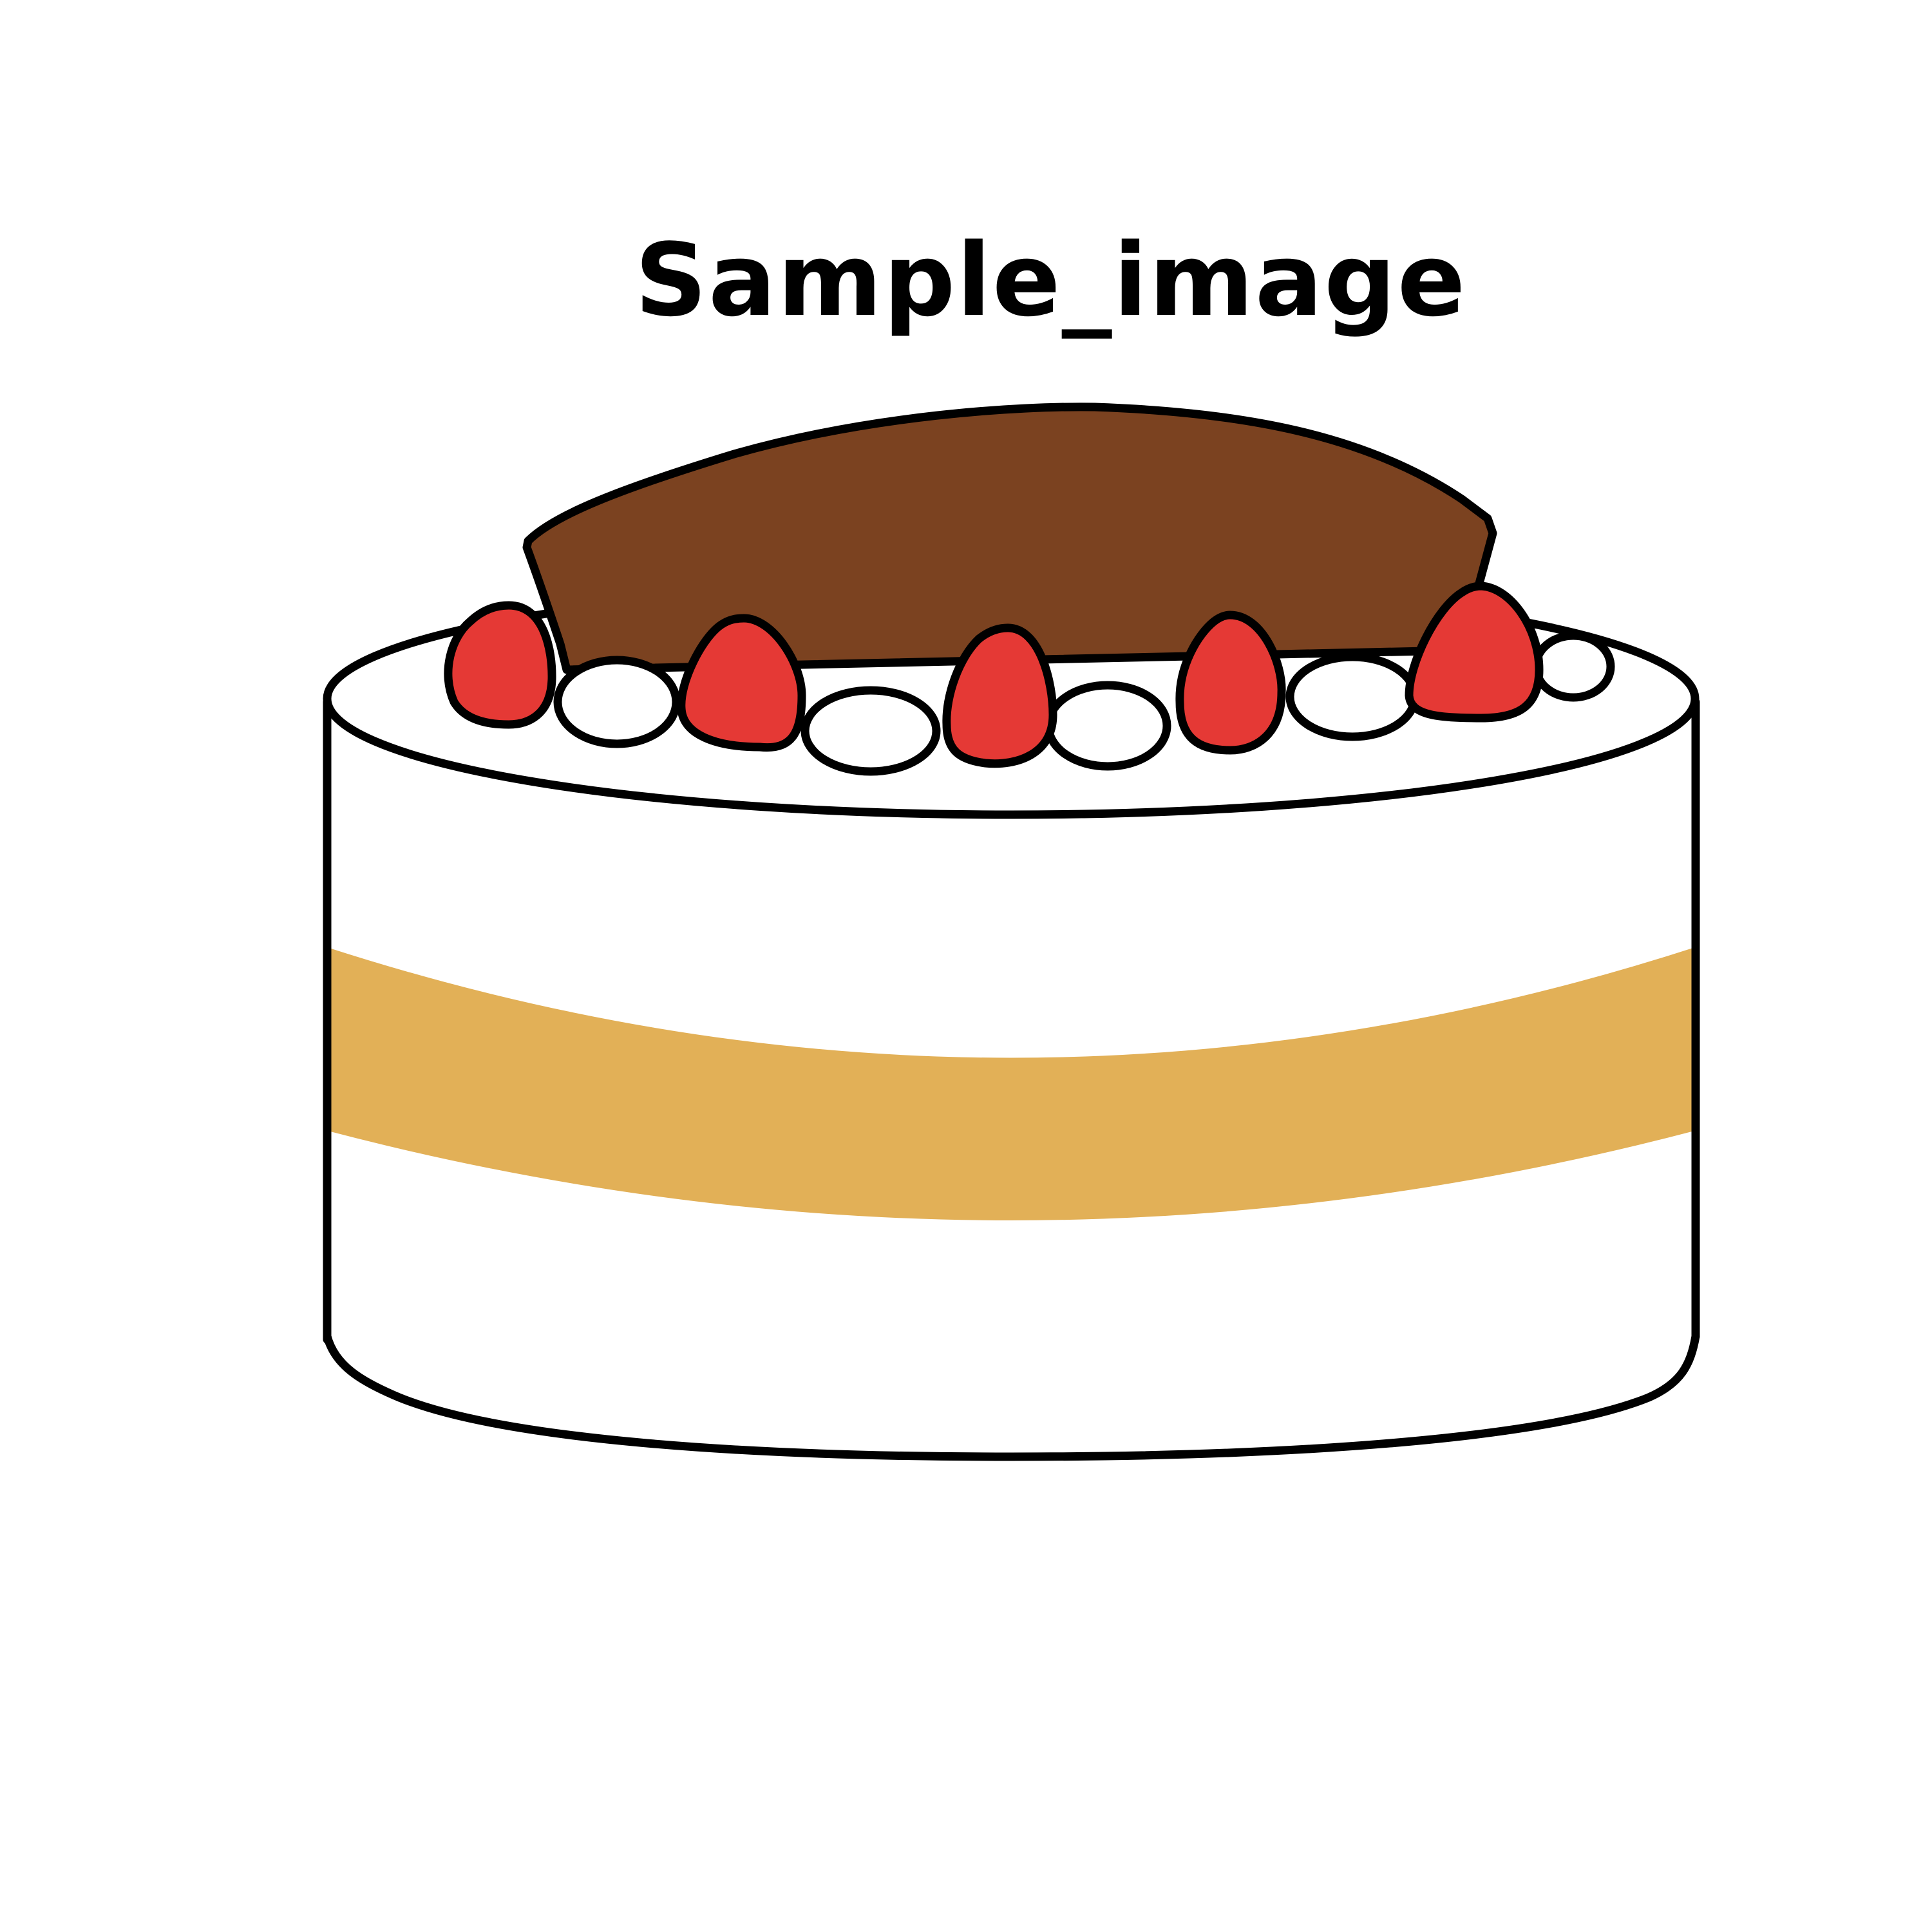 This screenshot has height=1932, width=1932. I want to click on image-title: Sample_image, so click(1050, 280).